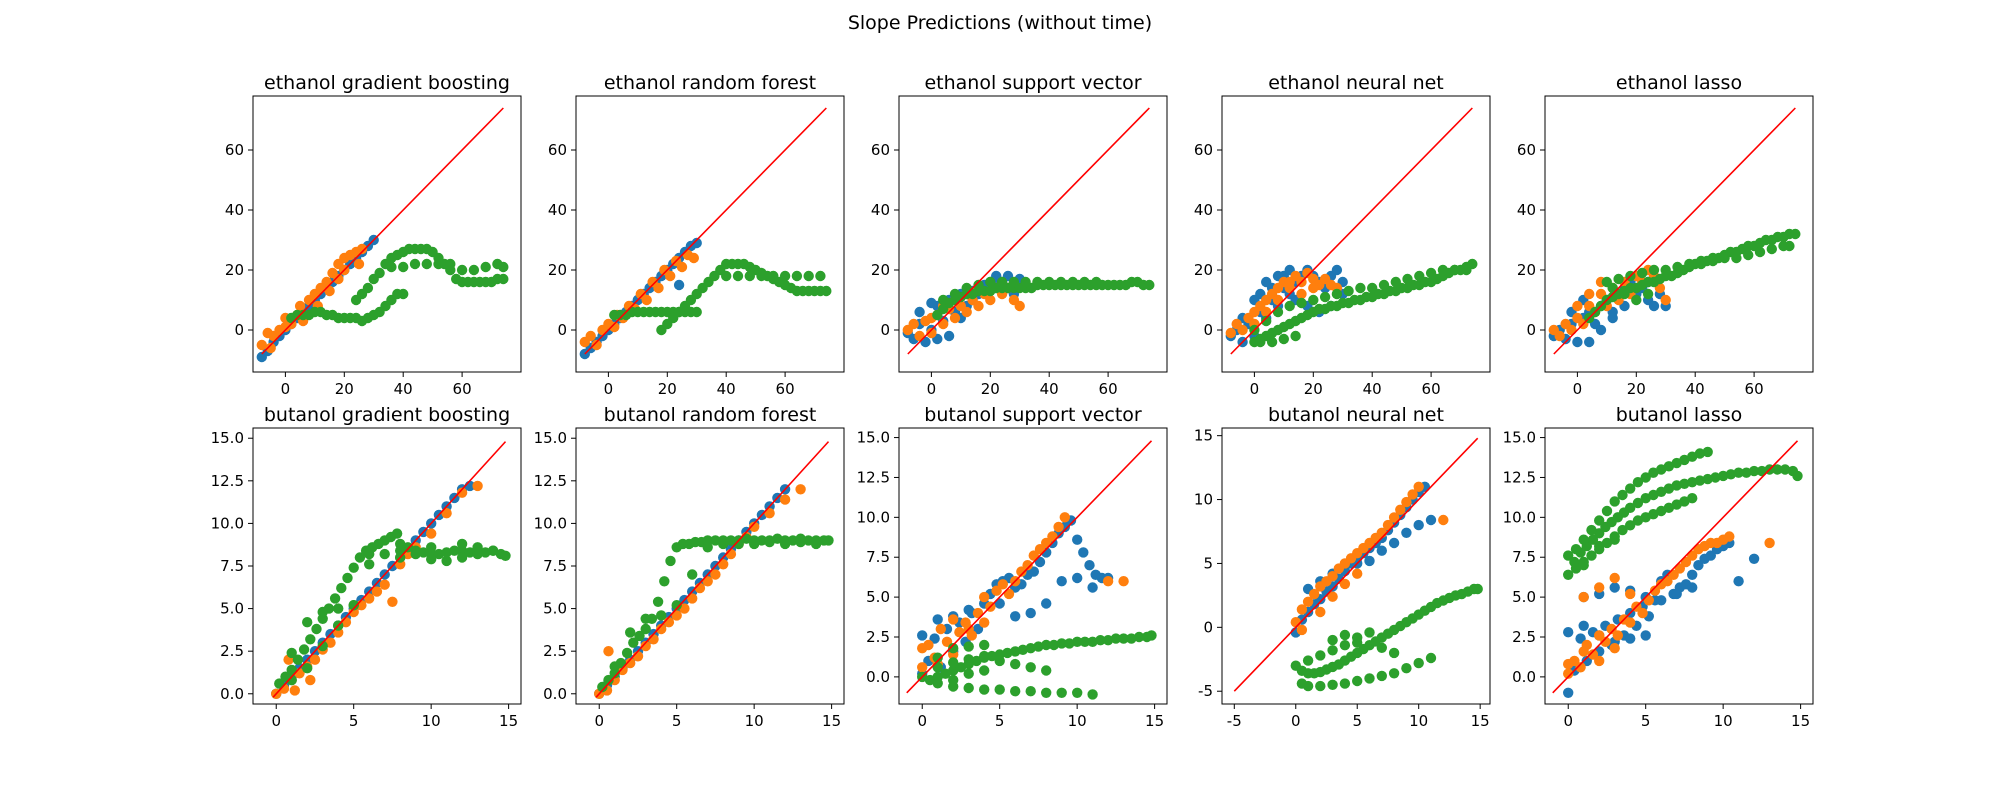 The image size is (2000, 800). I want to click on y-tick-label: -5, so click(1205, 691).